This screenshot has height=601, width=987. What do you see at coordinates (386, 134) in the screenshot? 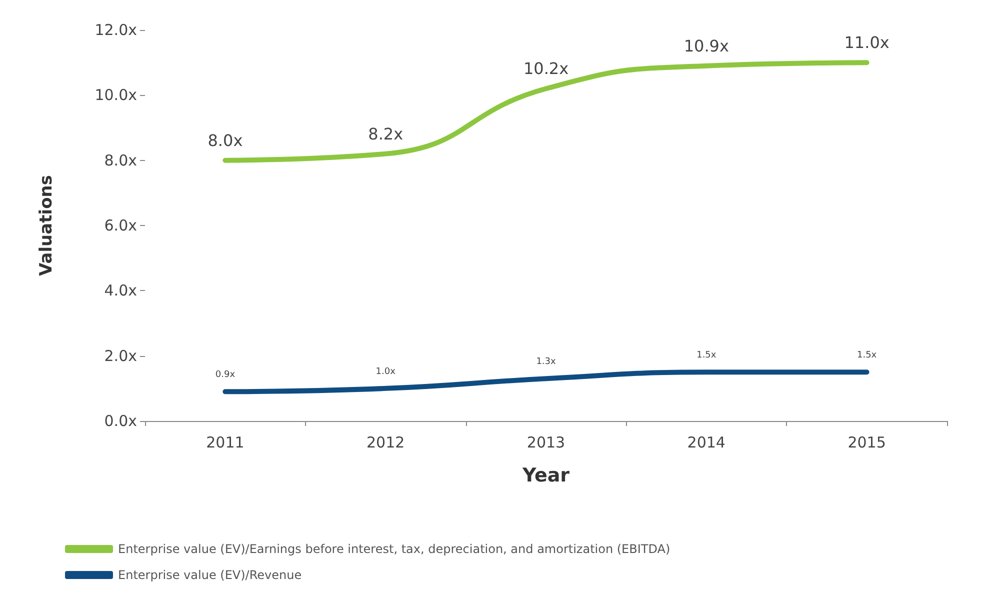
I see `data-label: 8.2x` at bounding box center [386, 134].